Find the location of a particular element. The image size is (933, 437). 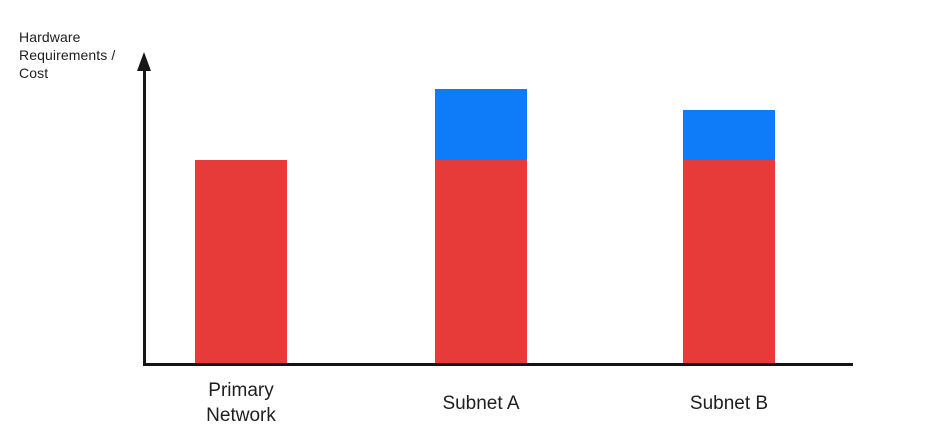

y-axis-line is located at coordinates (144, 216).